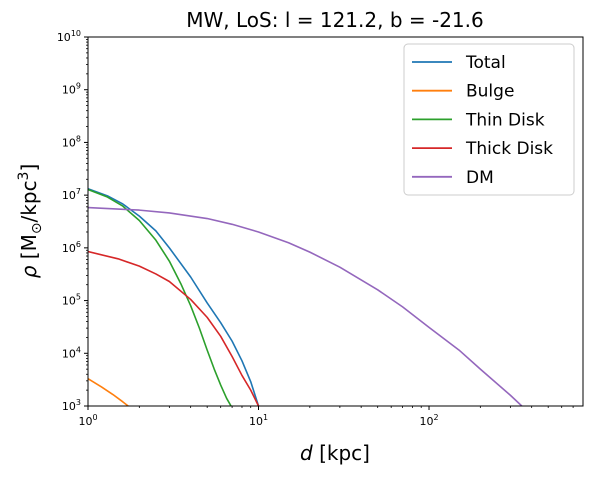  I want to click on y-tick-label: 10⁹, so click(71, 89).